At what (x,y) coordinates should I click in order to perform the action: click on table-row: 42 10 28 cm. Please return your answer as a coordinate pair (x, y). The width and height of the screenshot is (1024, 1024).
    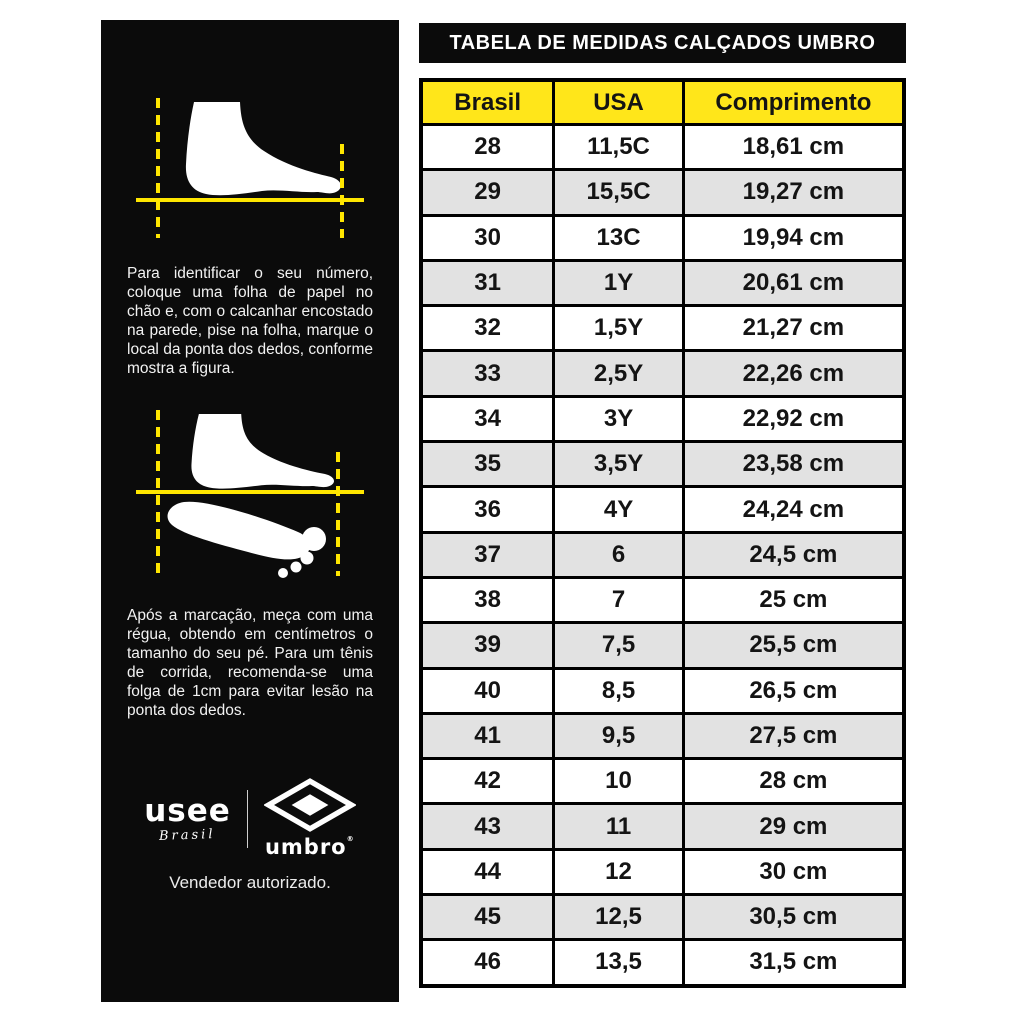
    Looking at the image, I should click on (662, 781).